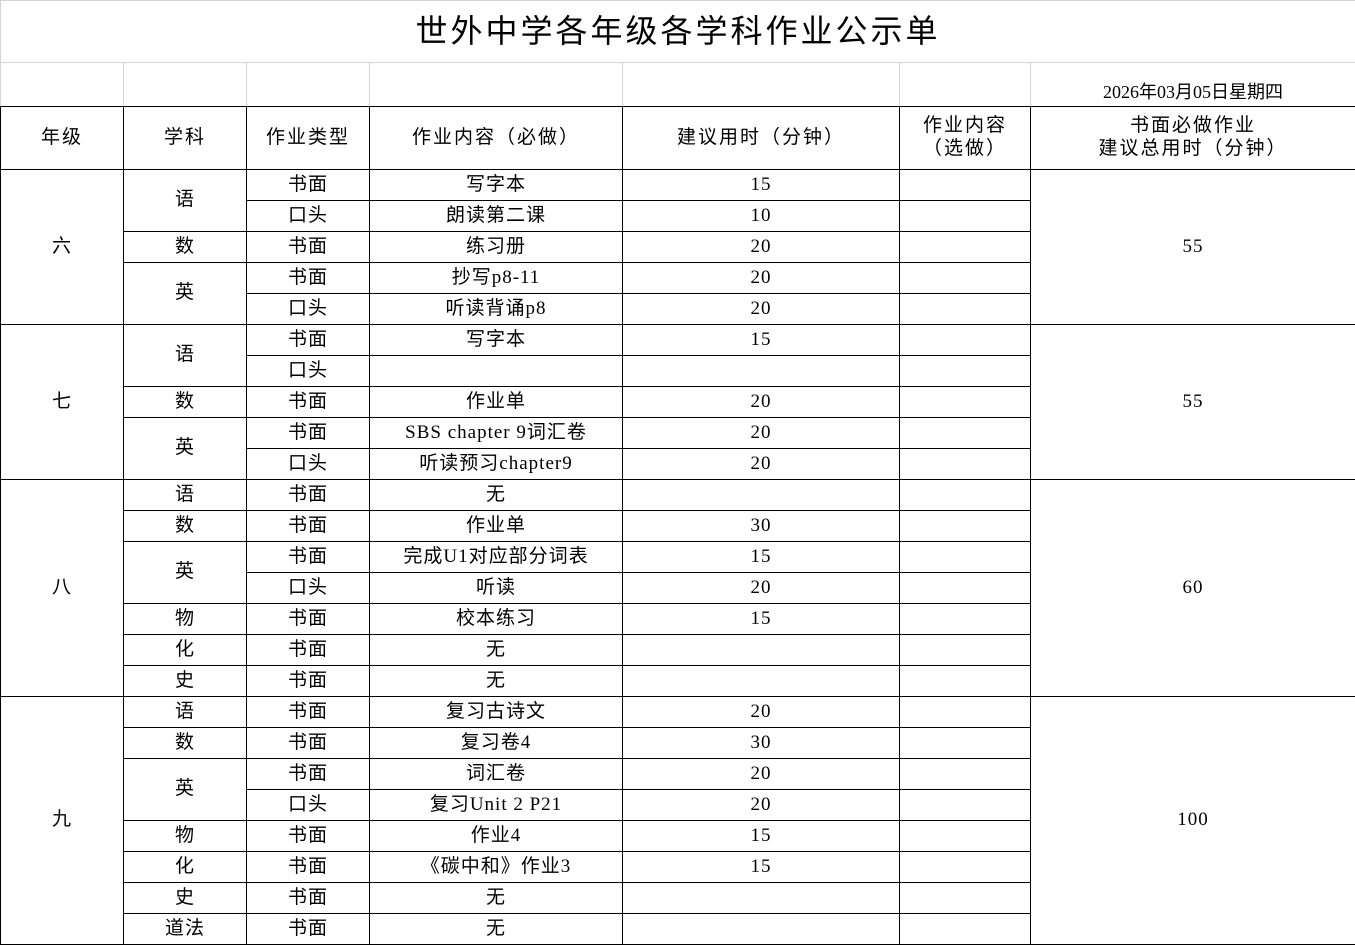 This screenshot has width=1355, height=945. Describe the element at coordinates (185, 712) in the screenshot. I see `subject-cell: 语` at that location.